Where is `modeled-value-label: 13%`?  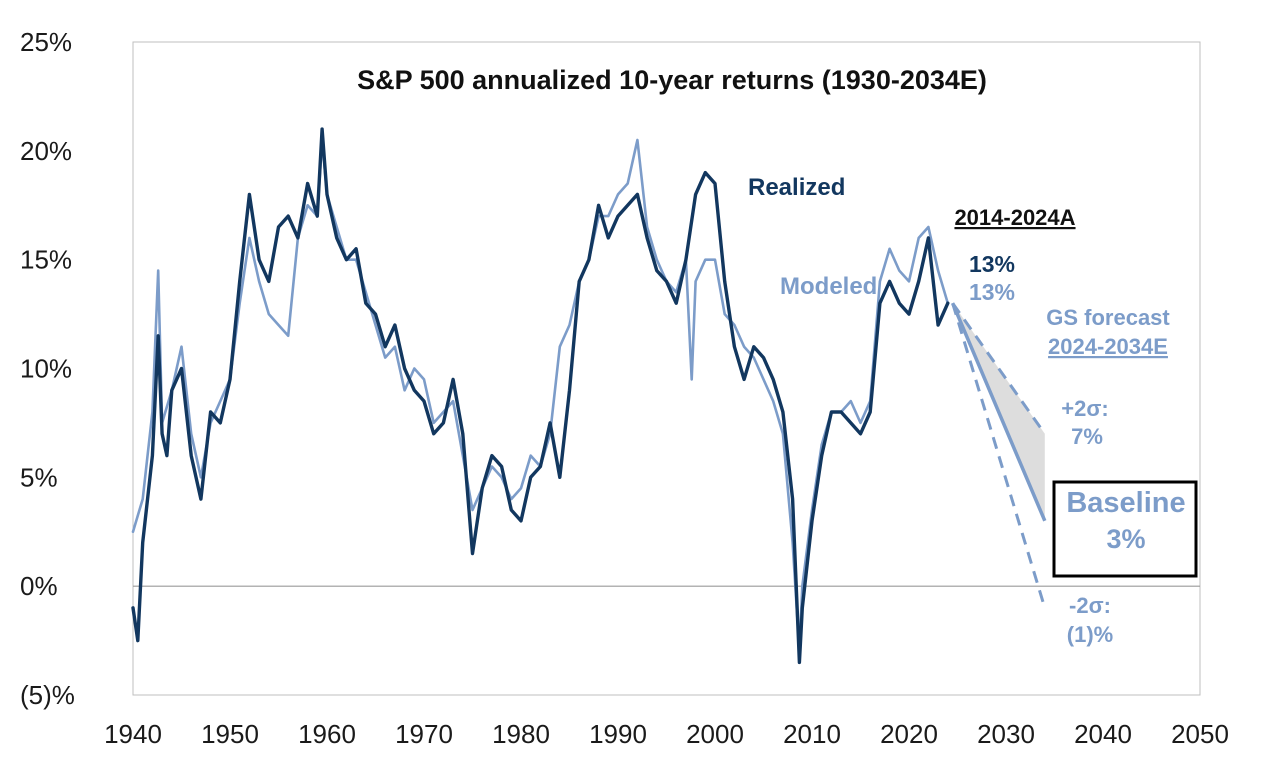
modeled-value-label: 13% is located at coordinates (992, 292).